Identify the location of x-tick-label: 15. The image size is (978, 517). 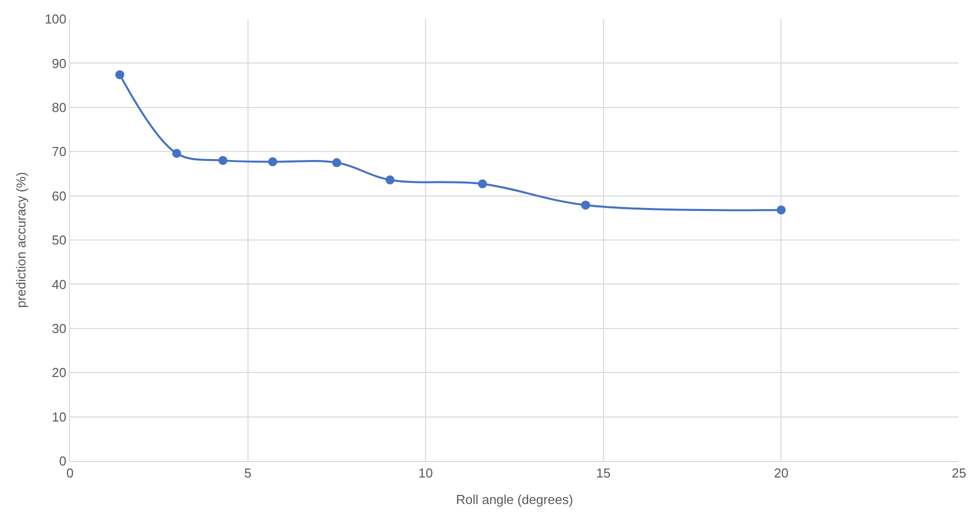
(603, 473).